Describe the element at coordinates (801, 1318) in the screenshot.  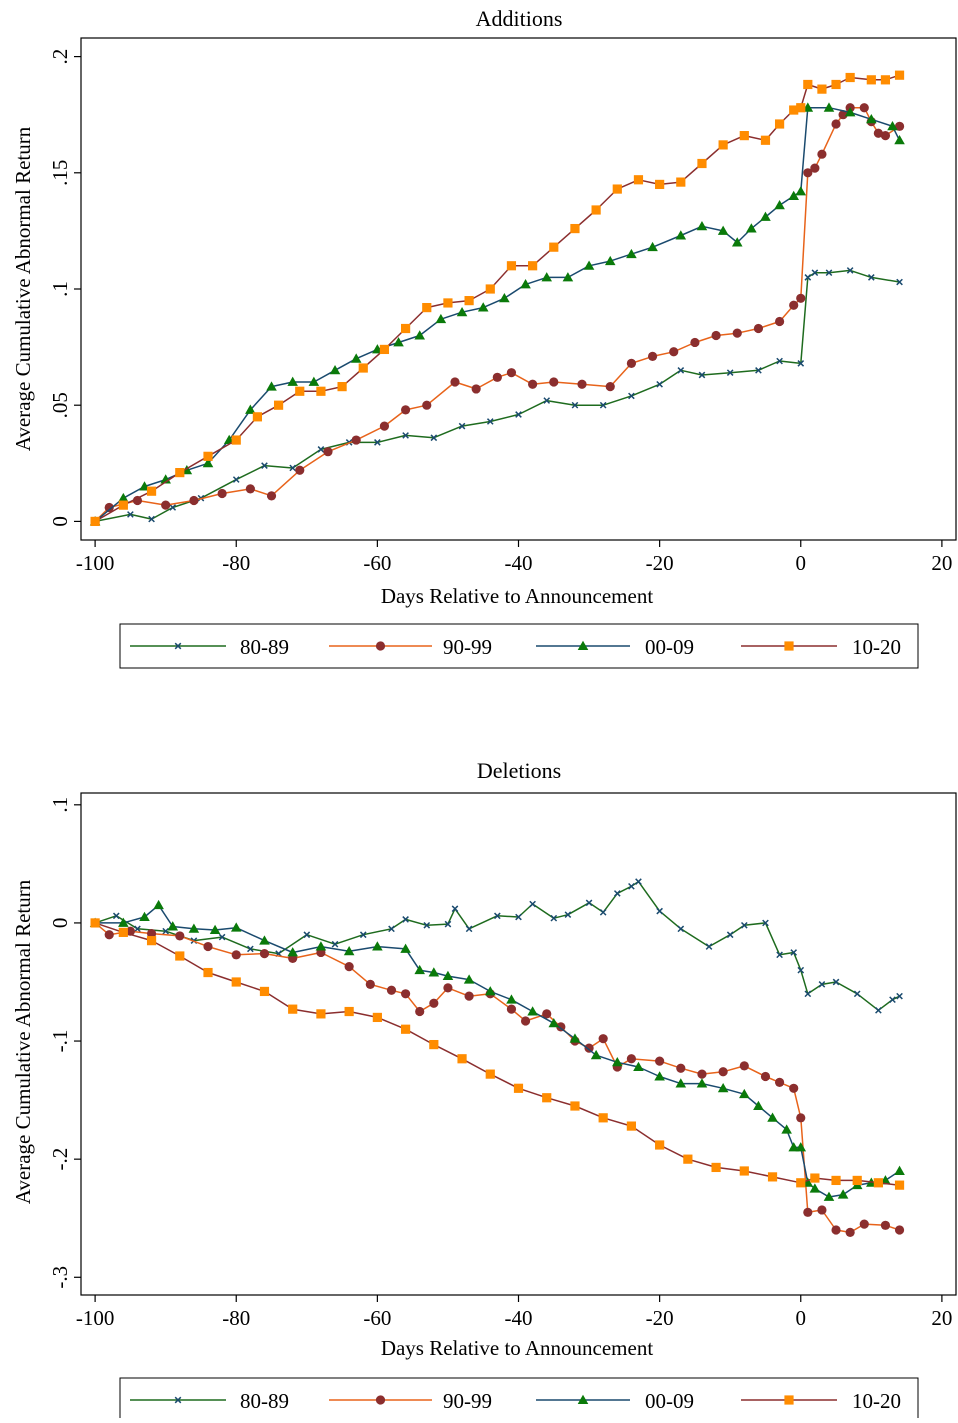
I see `x-tick-label: 0` at that location.